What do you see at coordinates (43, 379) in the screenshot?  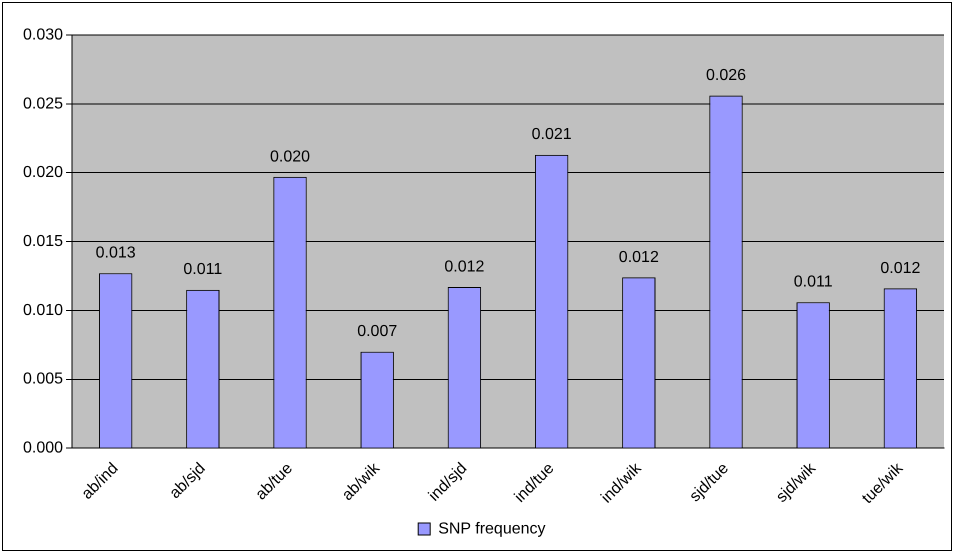 I see `y-tick-label: 0.005` at bounding box center [43, 379].